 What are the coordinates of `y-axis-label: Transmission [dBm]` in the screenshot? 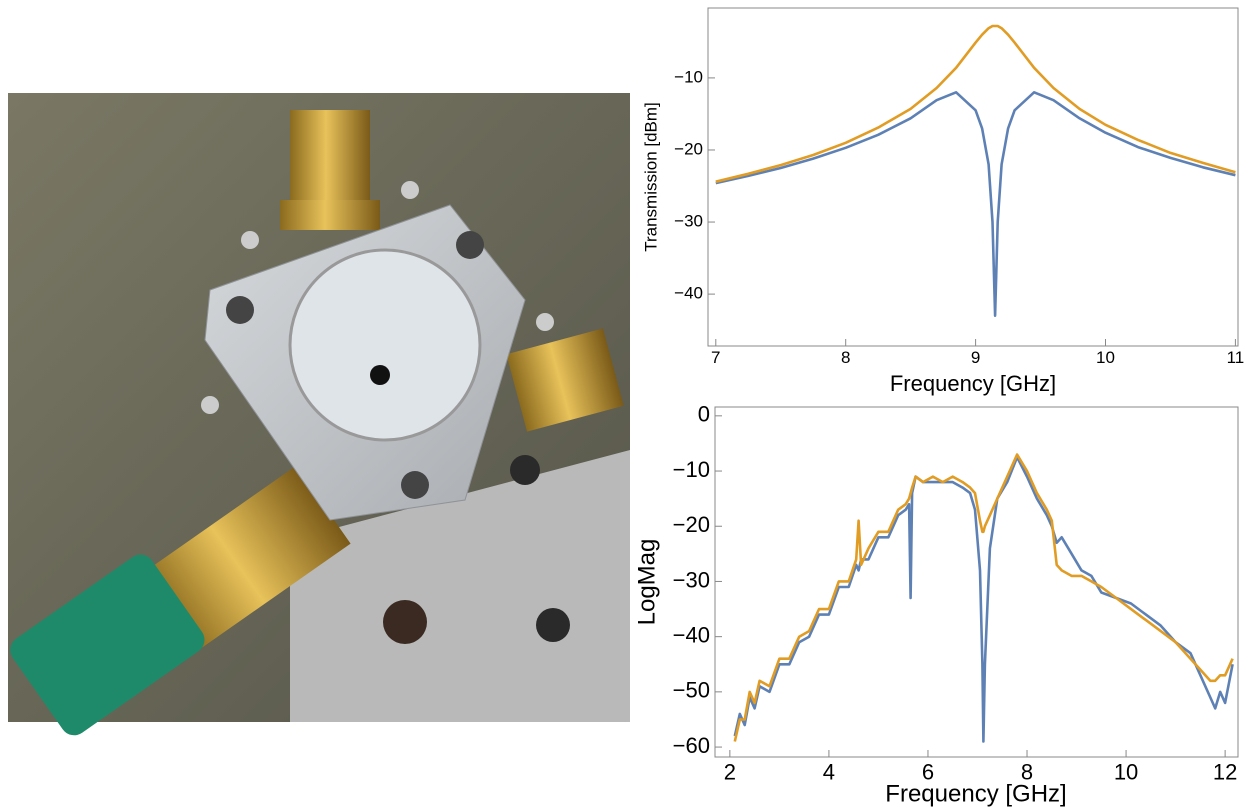 It's located at (650, 177).